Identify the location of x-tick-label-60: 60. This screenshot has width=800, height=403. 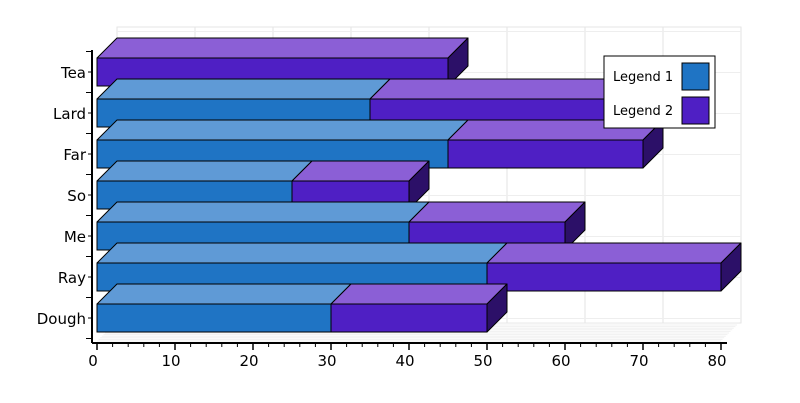
(560, 361).